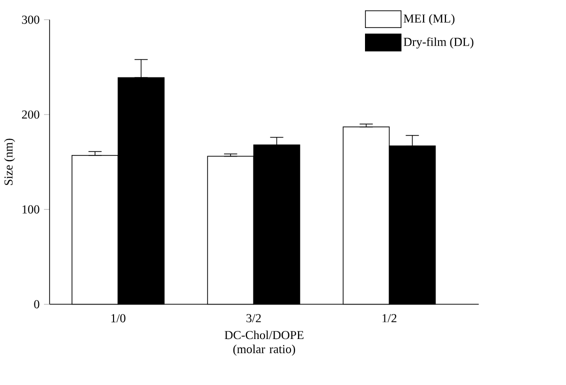 This screenshot has height=385, width=566. Describe the element at coordinates (429, 20) in the screenshot. I see `legend-label: MEI (ML)` at that location.